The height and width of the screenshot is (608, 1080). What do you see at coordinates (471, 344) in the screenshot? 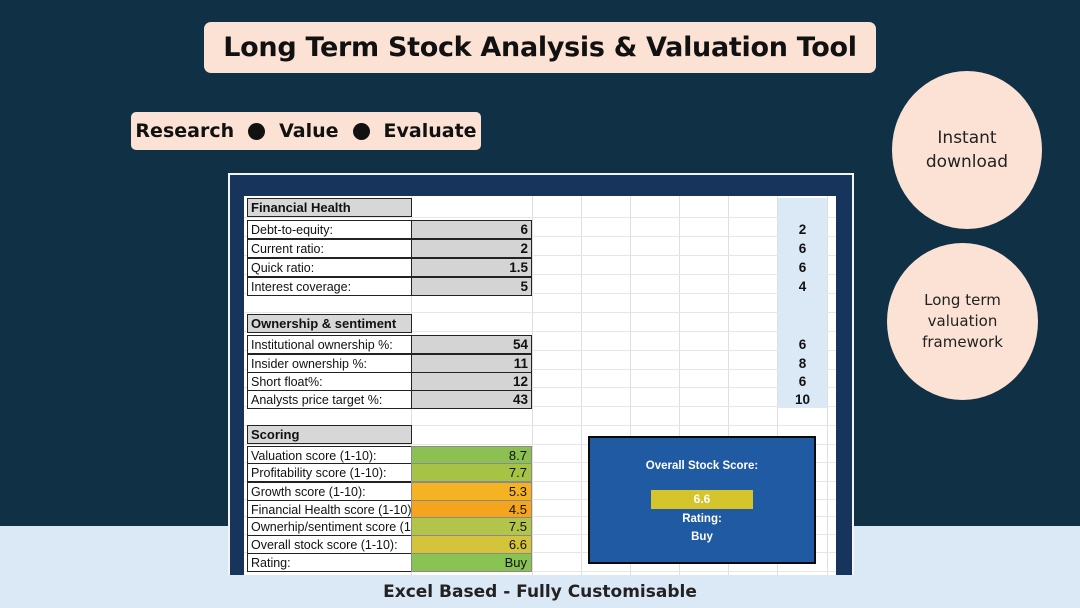
I see `institutional-ownership-value: 54` at bounding box center [471, 344].